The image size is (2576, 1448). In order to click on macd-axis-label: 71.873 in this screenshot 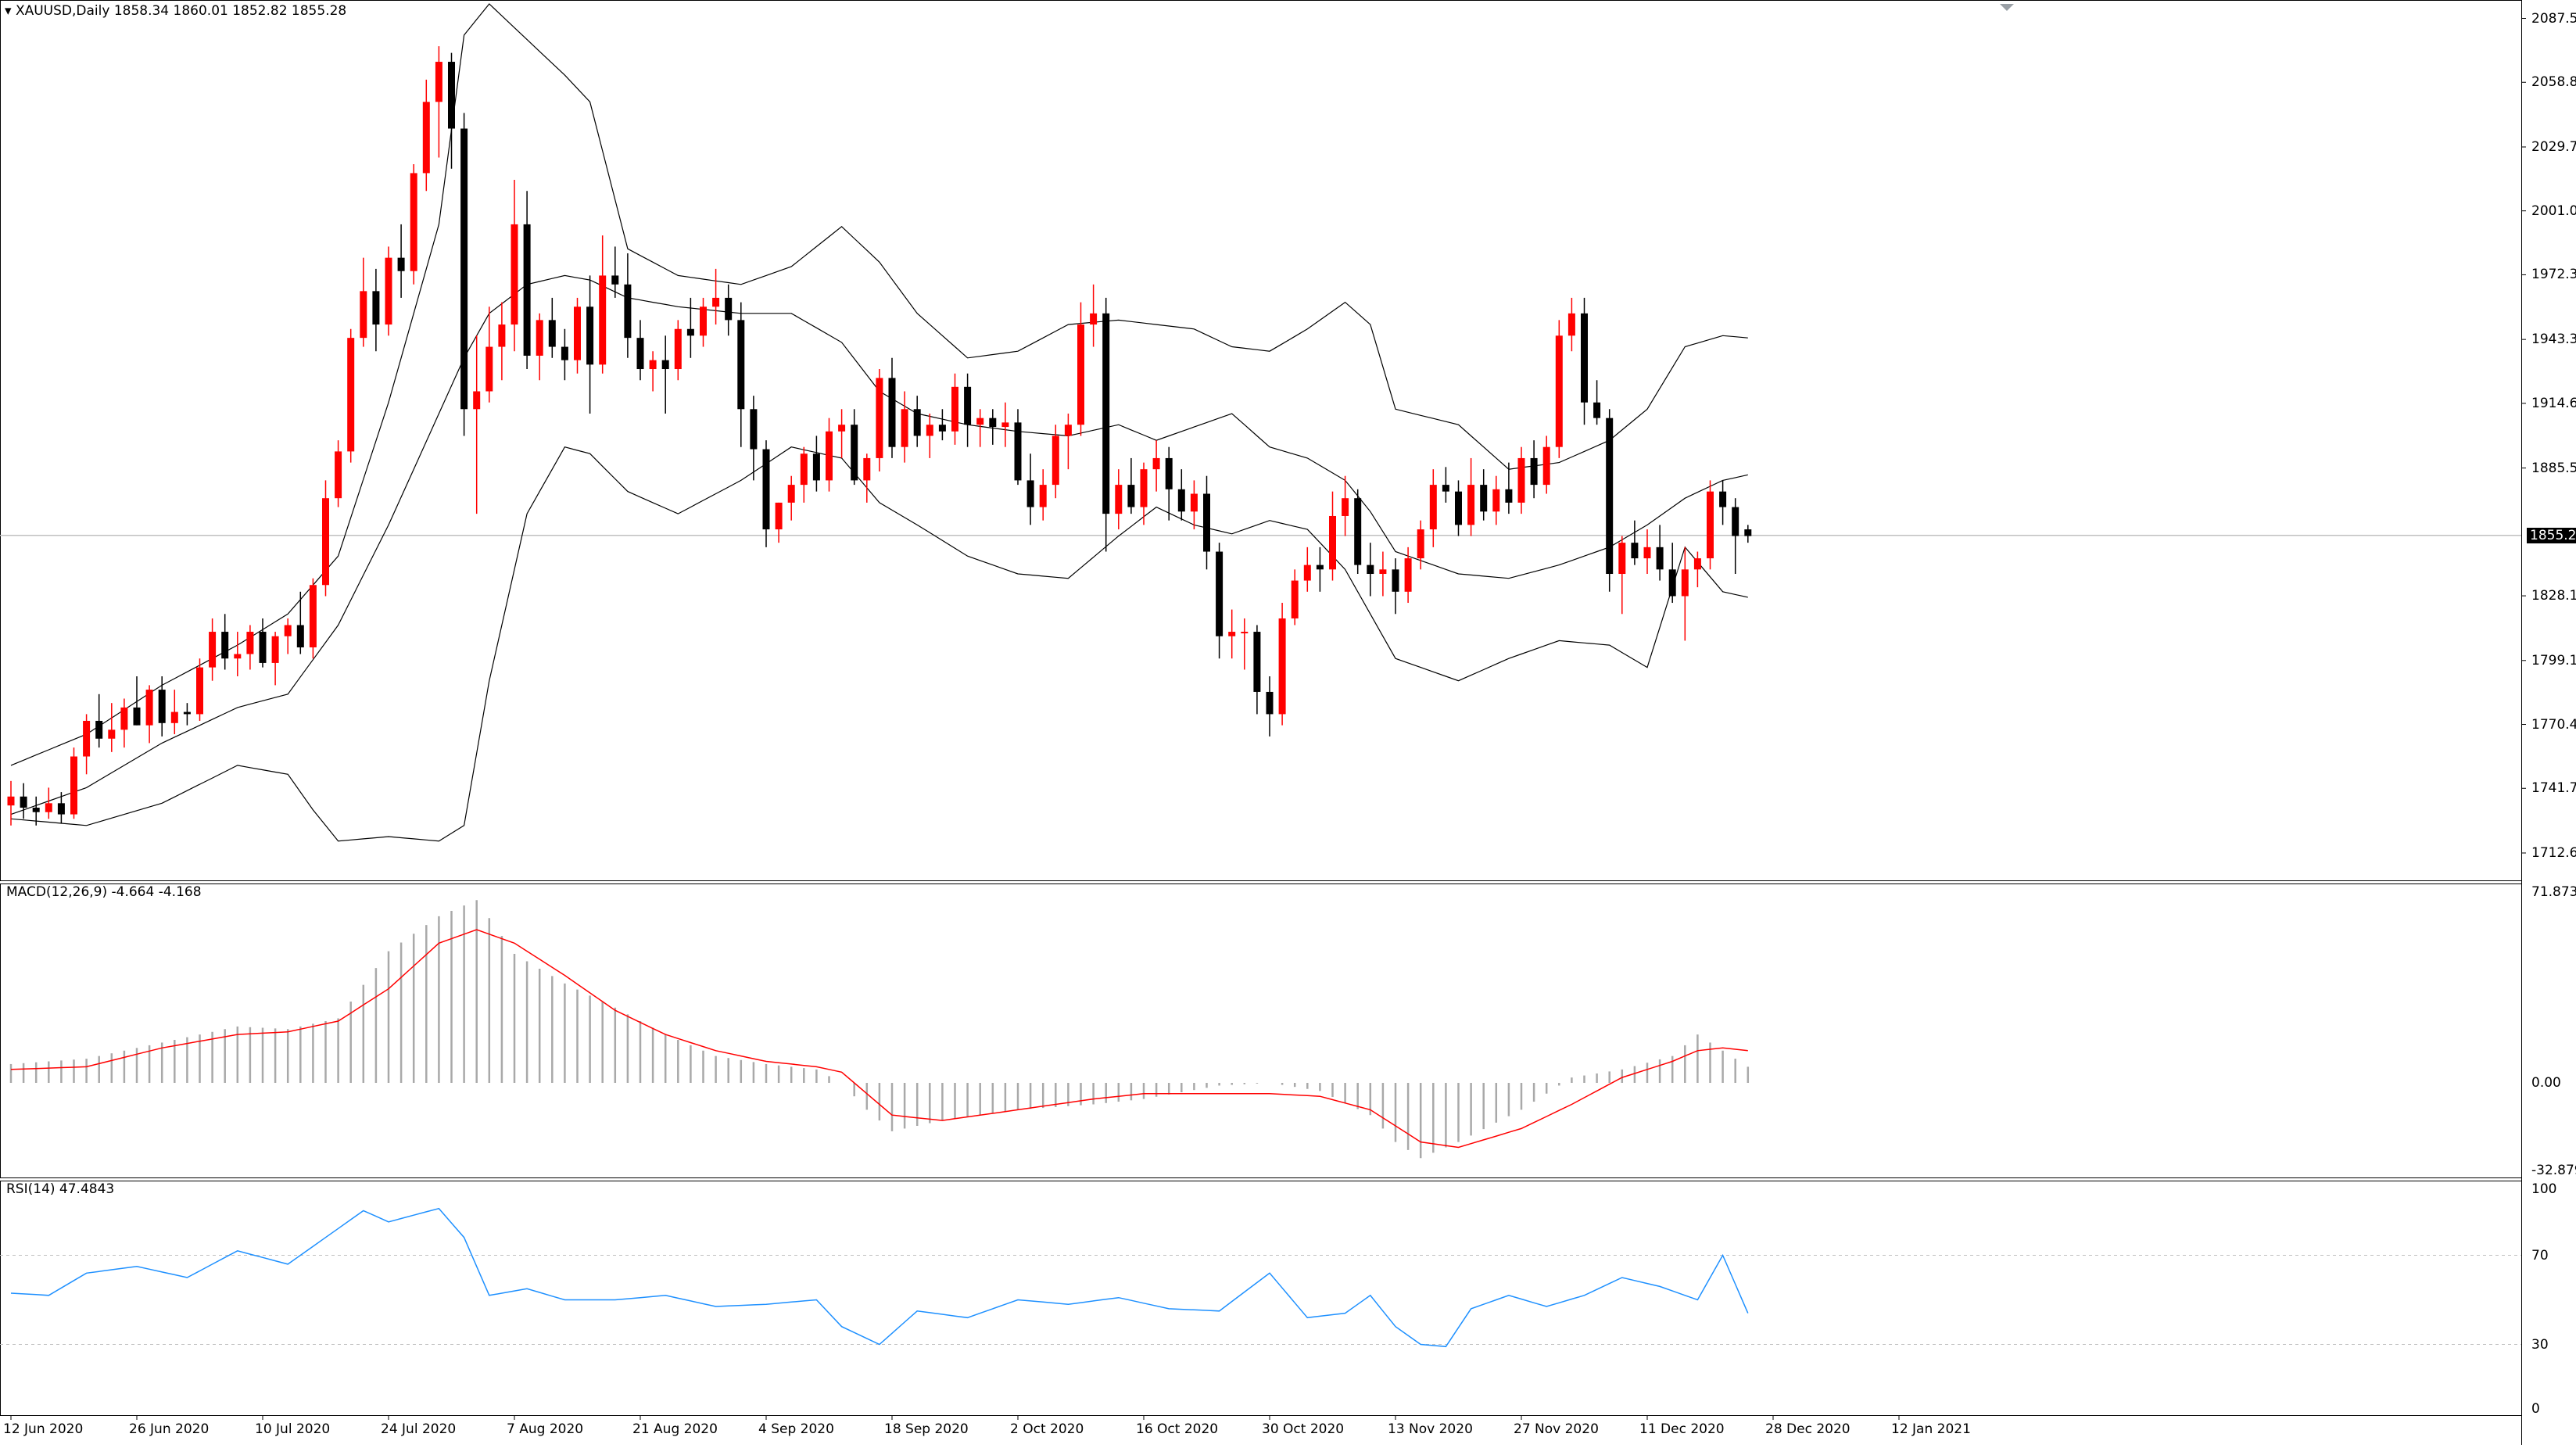, I will do `click(2553, 892)`.